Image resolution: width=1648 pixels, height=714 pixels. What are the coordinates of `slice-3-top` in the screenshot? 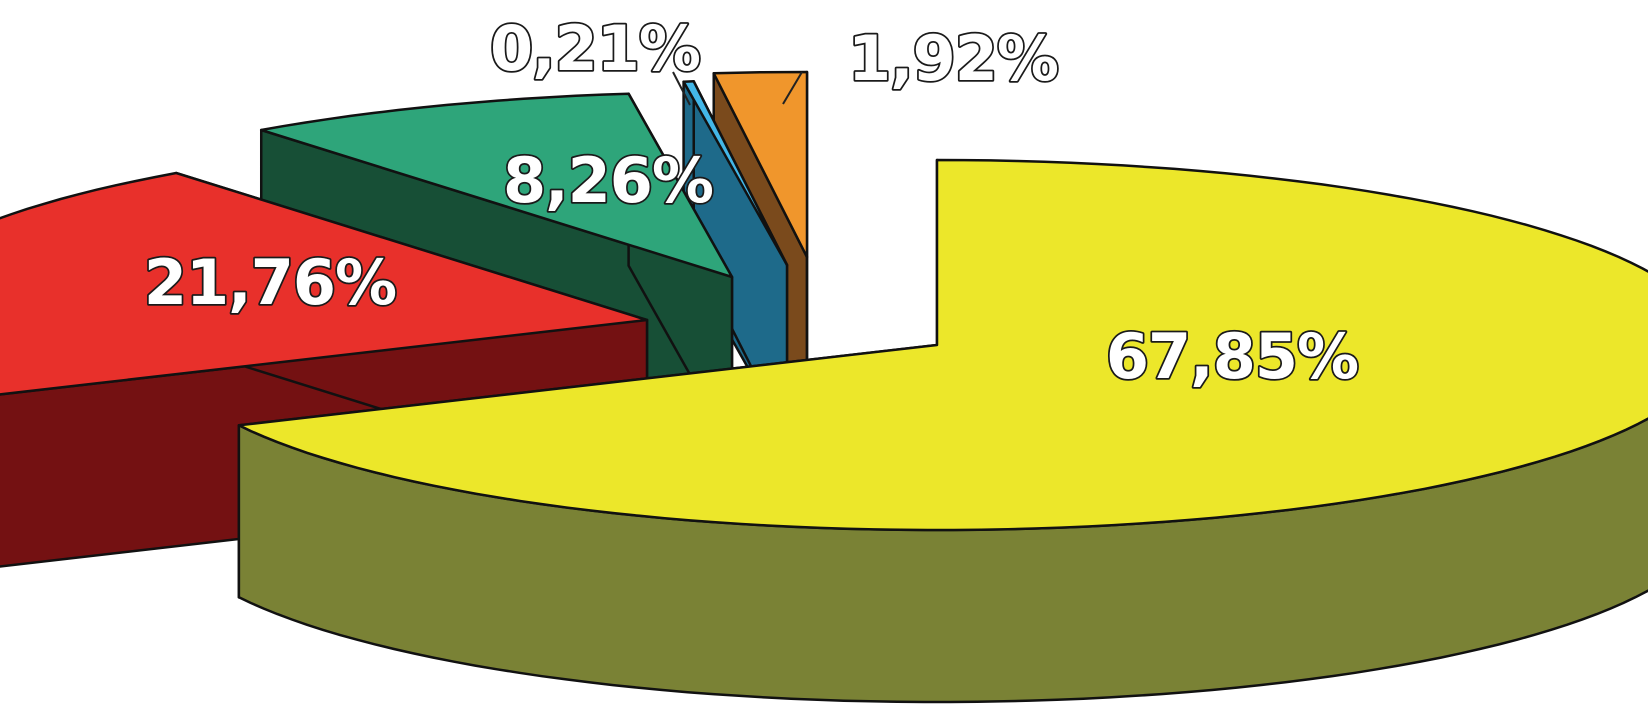 It's located at (496, 185).